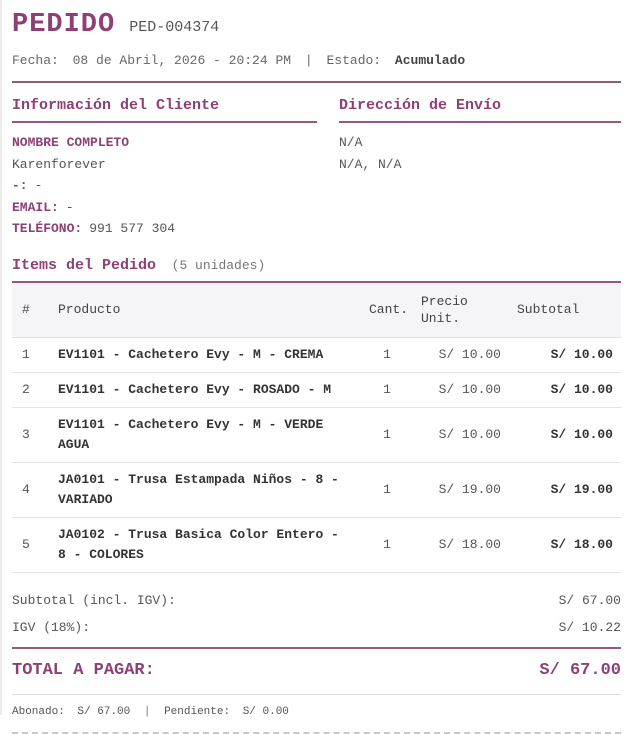 The image size is (633, 734). I want to click on abonado-value: S/ 67.00, so click(104, 711).